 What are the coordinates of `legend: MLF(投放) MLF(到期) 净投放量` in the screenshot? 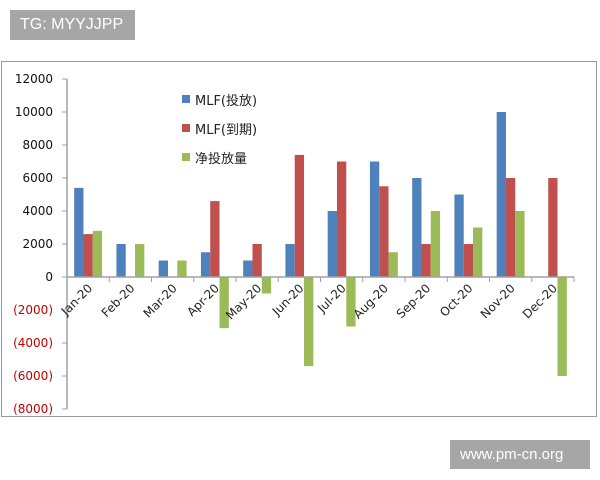 It's located at (219, 130).